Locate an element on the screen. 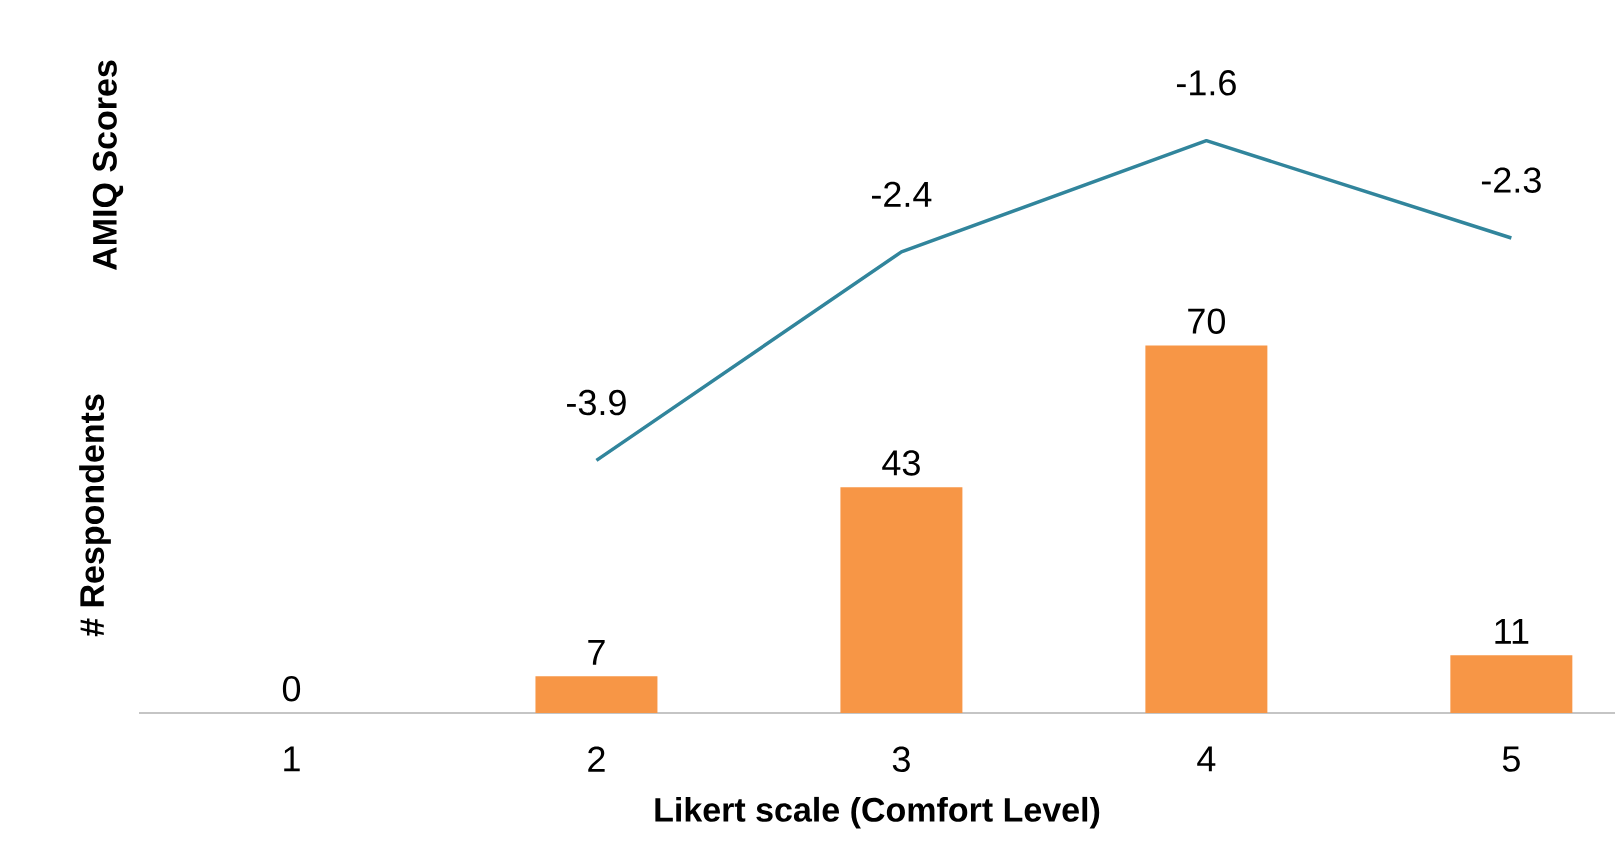  data-label: -2.3 is located at coordinates (1511, 180).